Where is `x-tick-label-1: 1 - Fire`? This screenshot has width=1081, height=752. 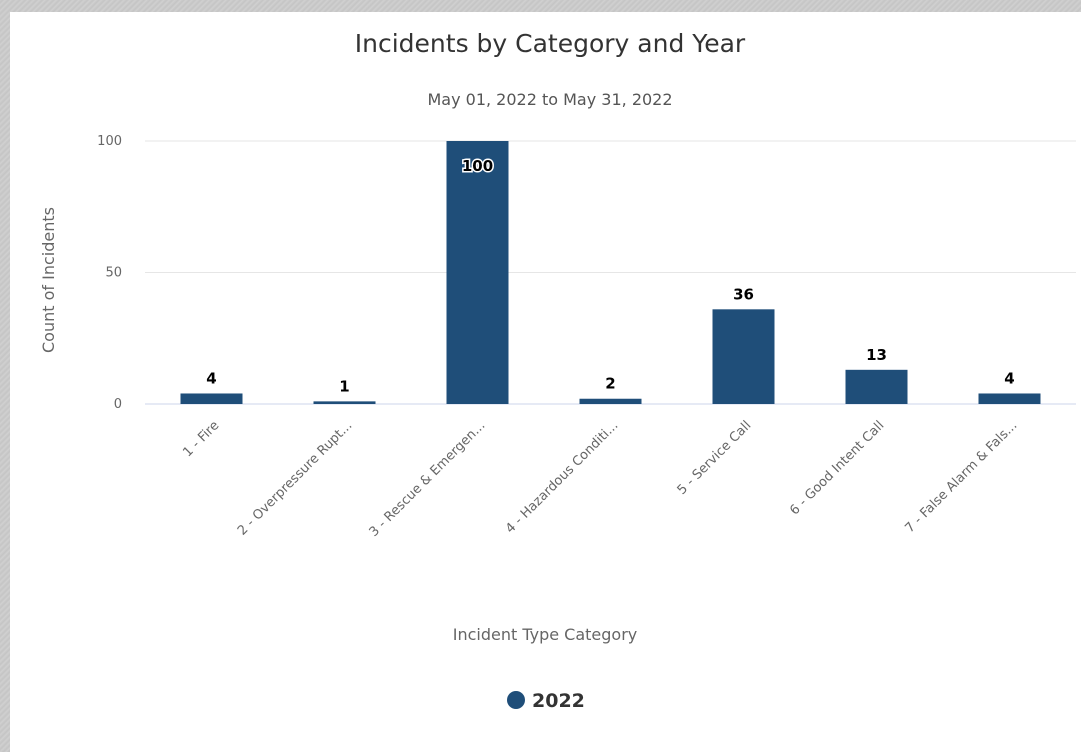
x-tick-label-1: 1 - Fire is located at coordinates (201, 439).